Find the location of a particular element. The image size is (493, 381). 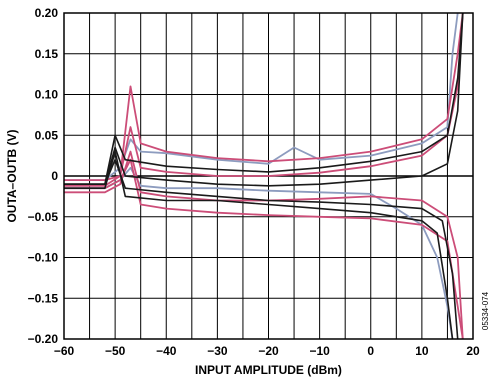

y-tick-label: 0.20 is located at coordinates (47, 13).